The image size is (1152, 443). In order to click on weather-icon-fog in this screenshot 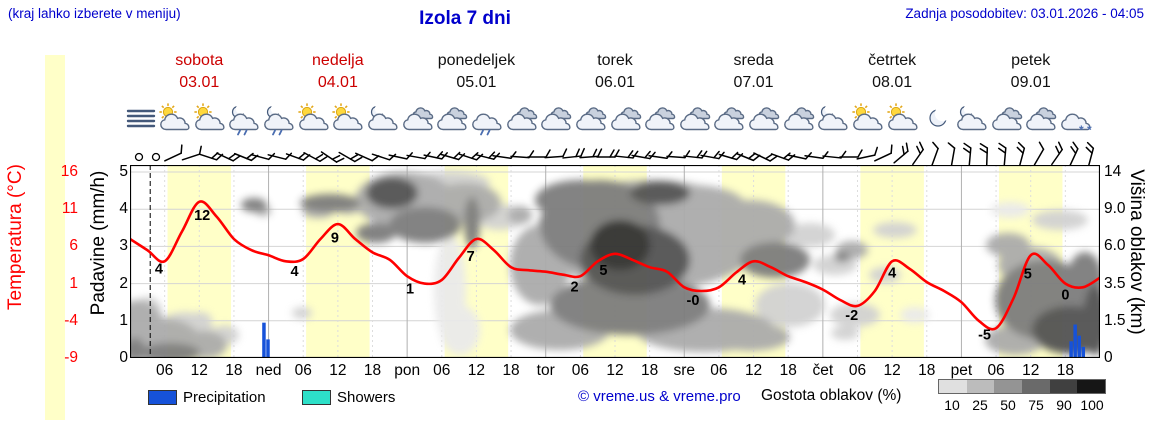, I will do `click(140, 118)`.